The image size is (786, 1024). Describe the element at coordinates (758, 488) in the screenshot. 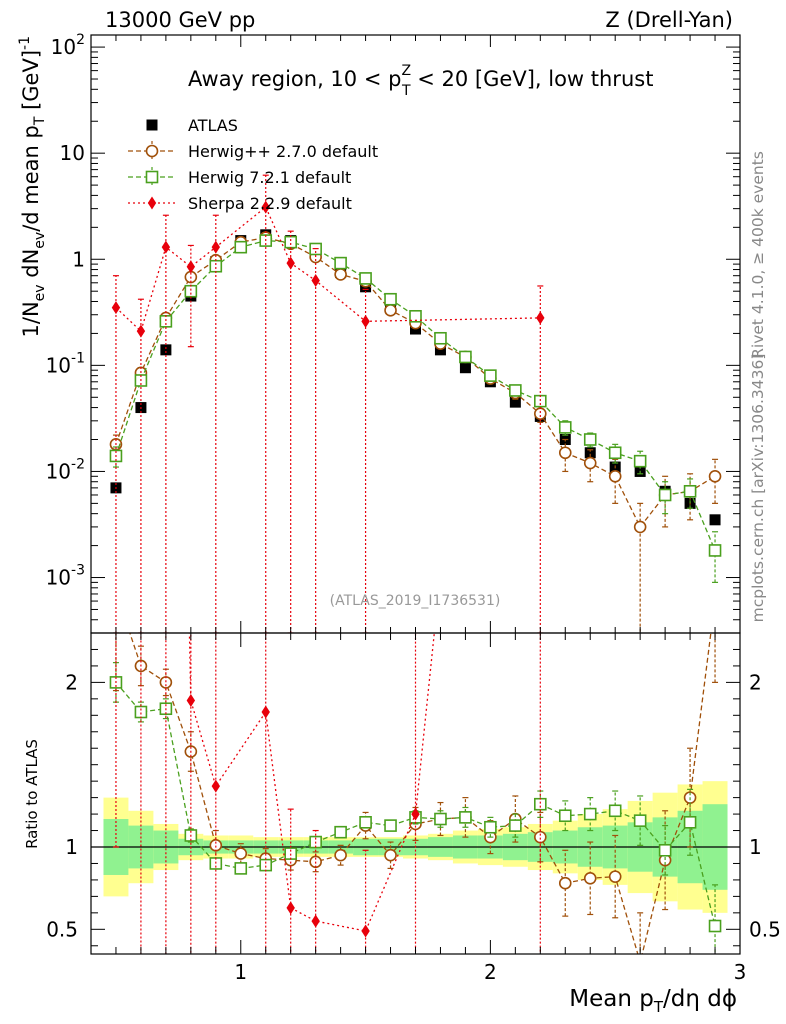

I see `mcplots-label: mcplots.cern.ch [arXiv:1306.3436]` at that location.